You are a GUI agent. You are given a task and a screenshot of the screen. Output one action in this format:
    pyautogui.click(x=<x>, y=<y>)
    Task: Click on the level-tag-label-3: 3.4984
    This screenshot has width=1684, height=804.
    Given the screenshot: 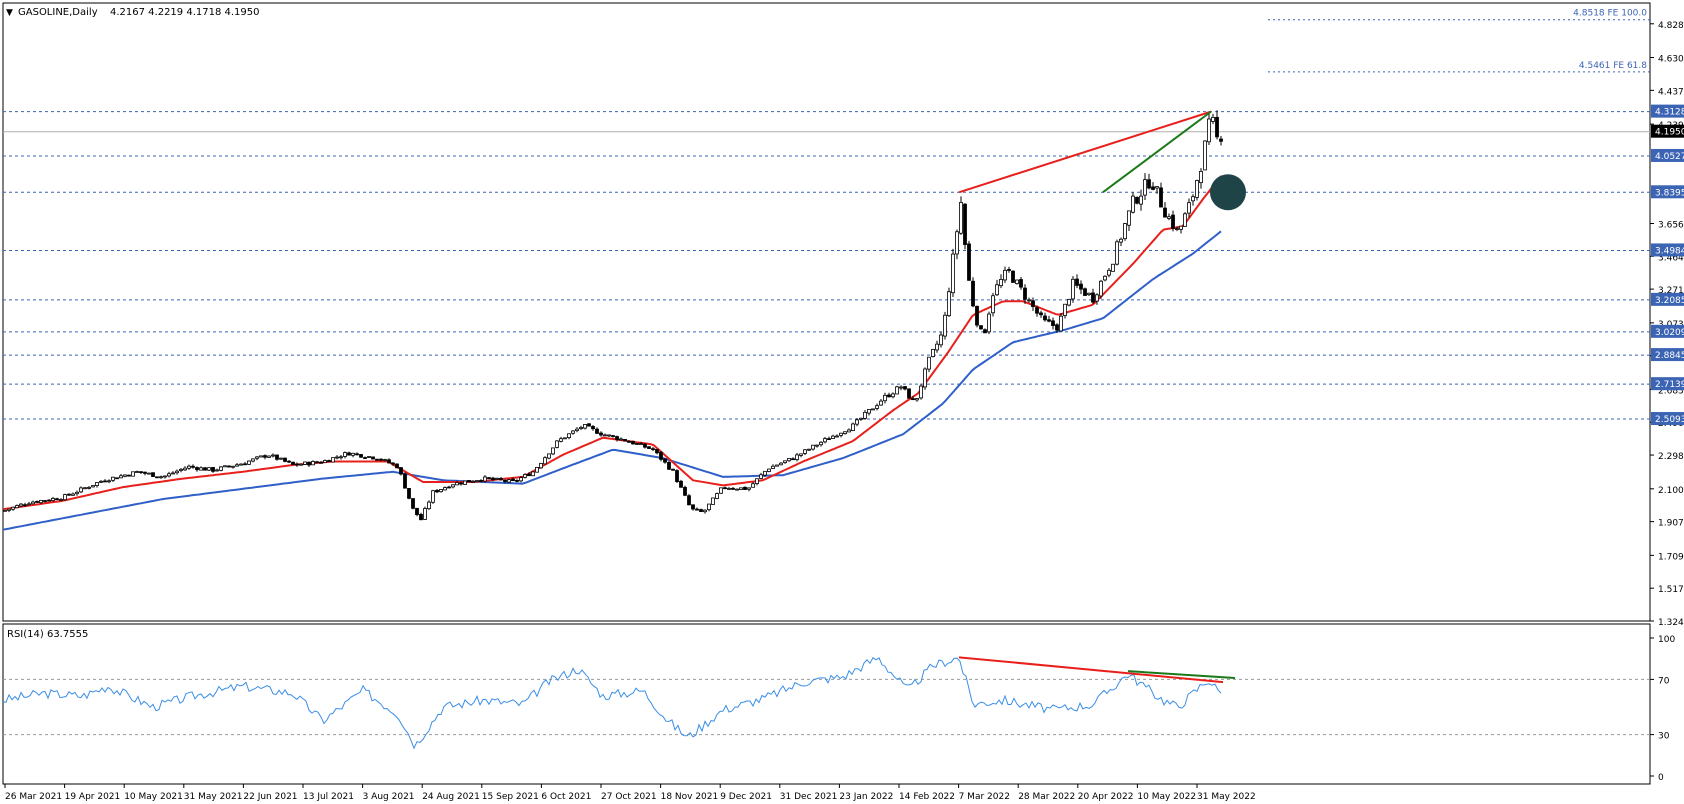 What is the action you would take?
    pyautogui.click(x=1669, y=251)
    